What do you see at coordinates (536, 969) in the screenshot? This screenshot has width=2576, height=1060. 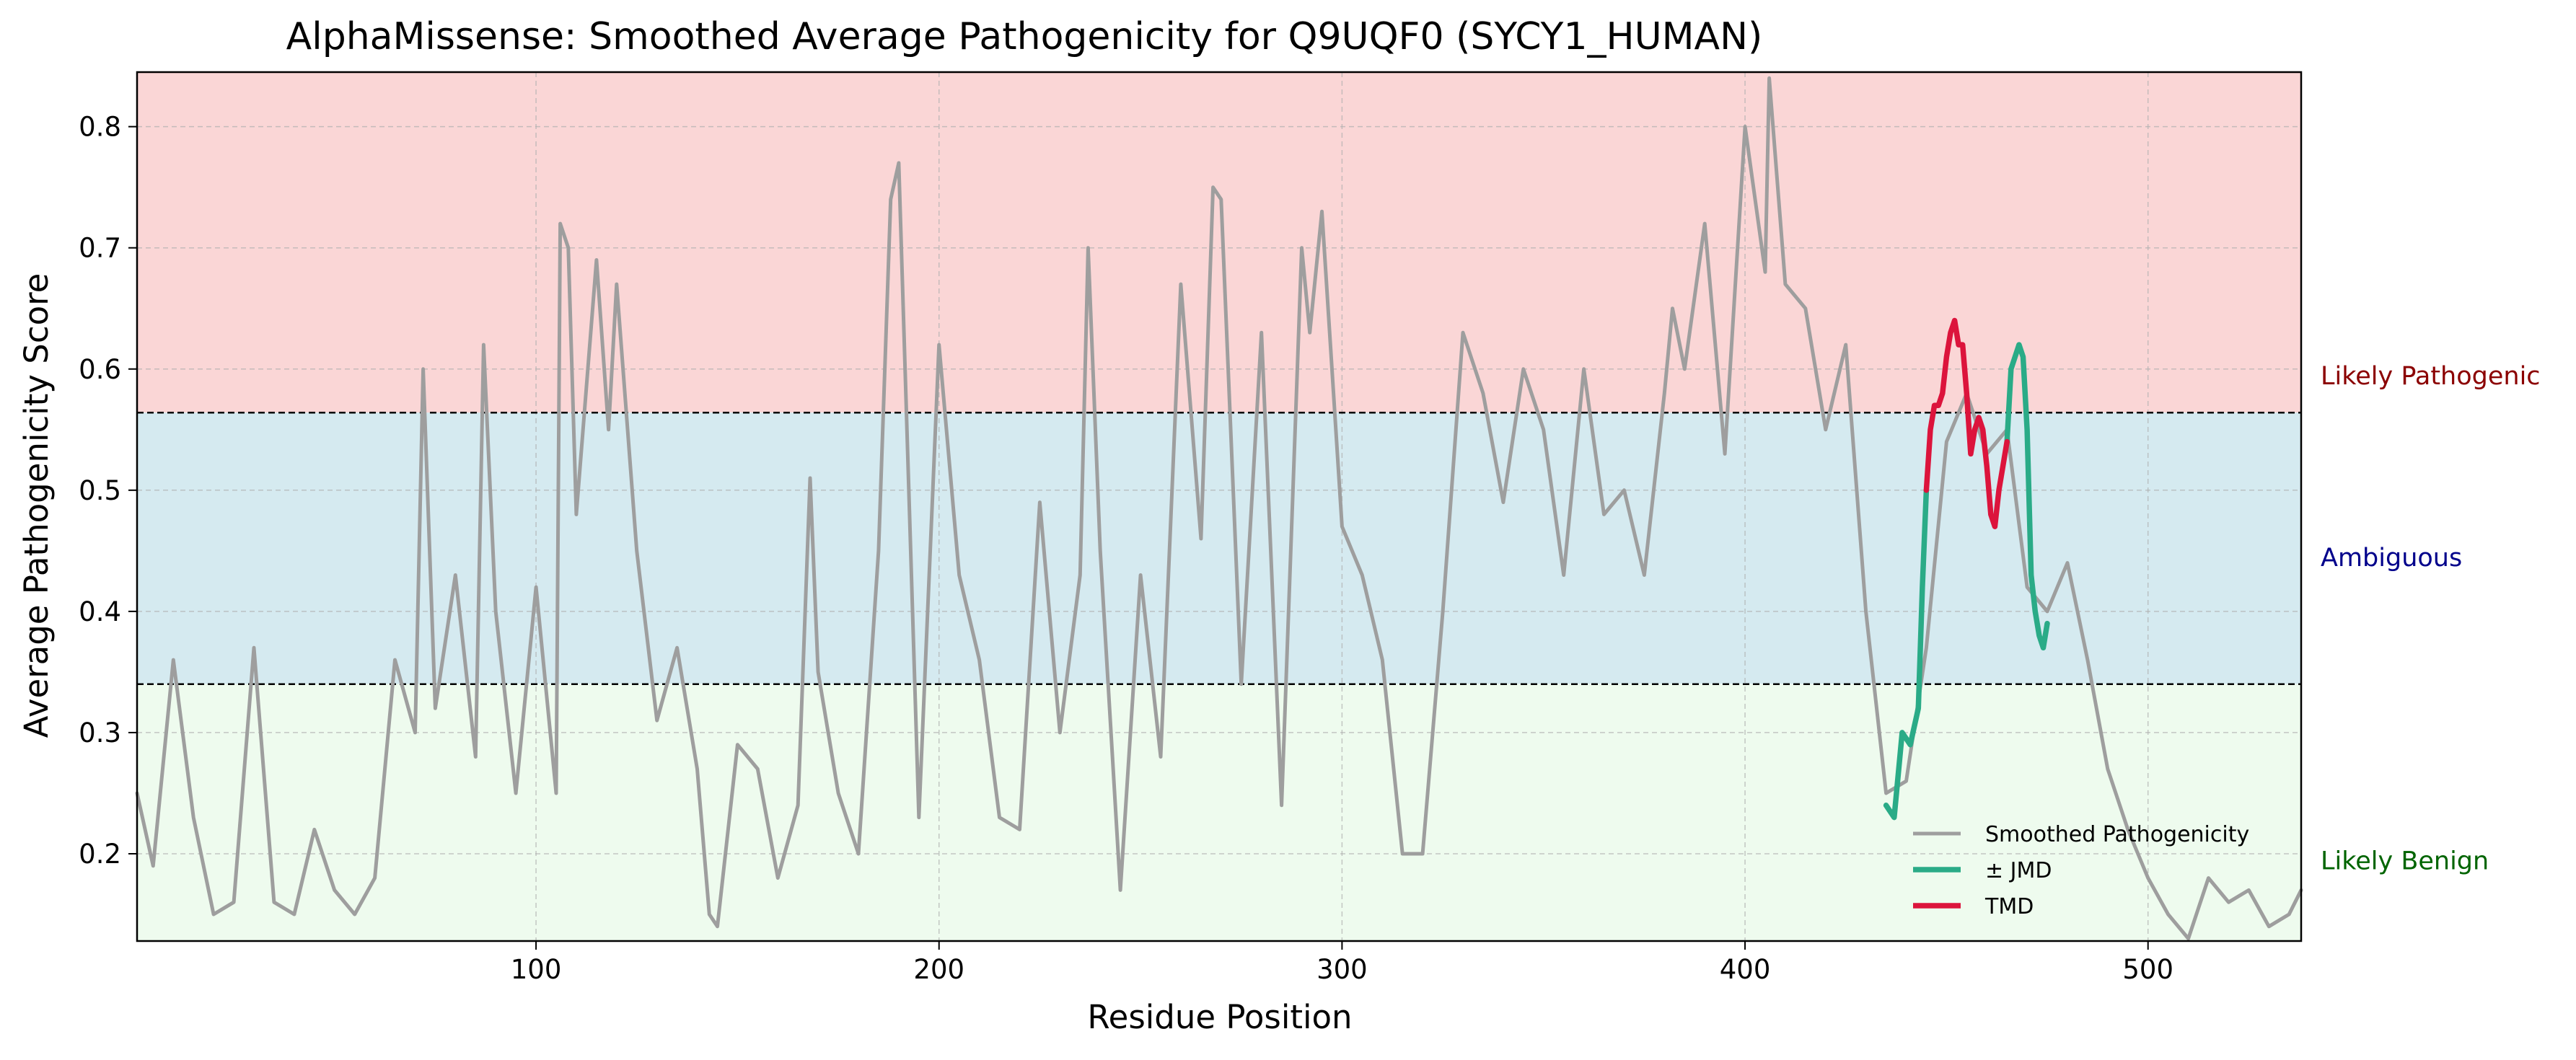 I see `x-tick-label-100: 100` at bounding box center [536, 969].